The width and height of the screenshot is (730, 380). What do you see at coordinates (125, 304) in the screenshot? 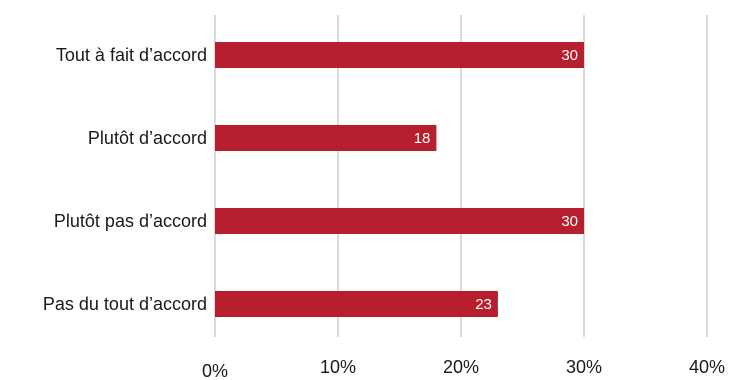
I see `category-label: Pas du tout d’accord` at bounding box center [125, 304].